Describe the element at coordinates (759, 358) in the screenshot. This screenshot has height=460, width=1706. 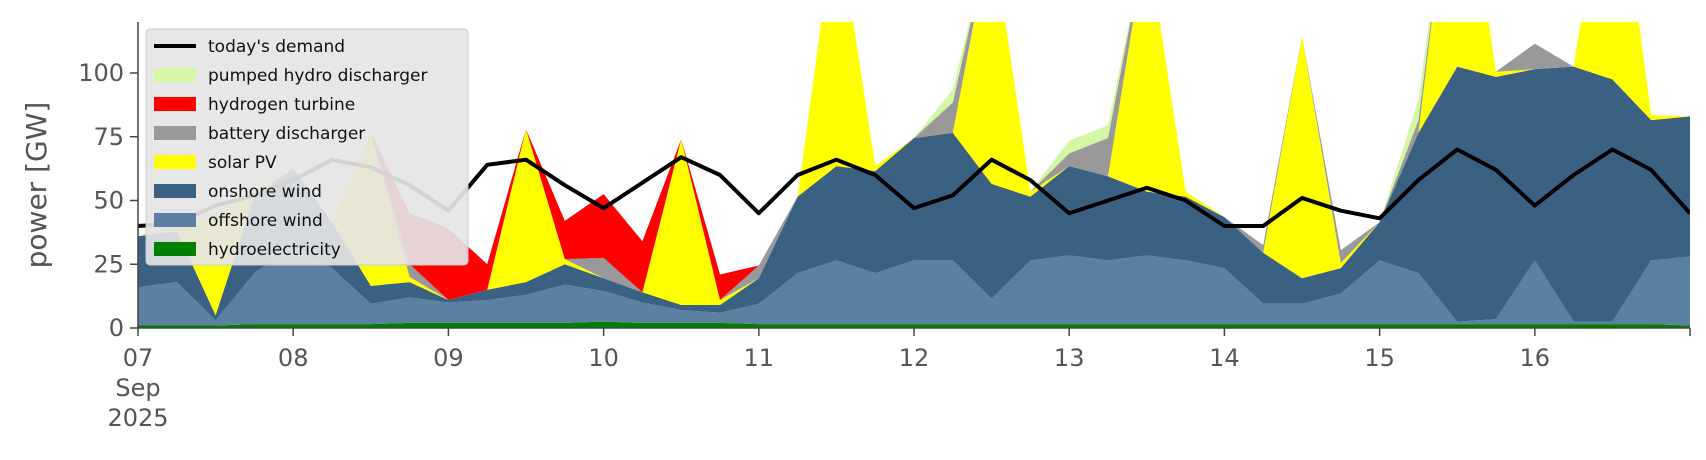
I see `x-tick-label: 11` at that location.